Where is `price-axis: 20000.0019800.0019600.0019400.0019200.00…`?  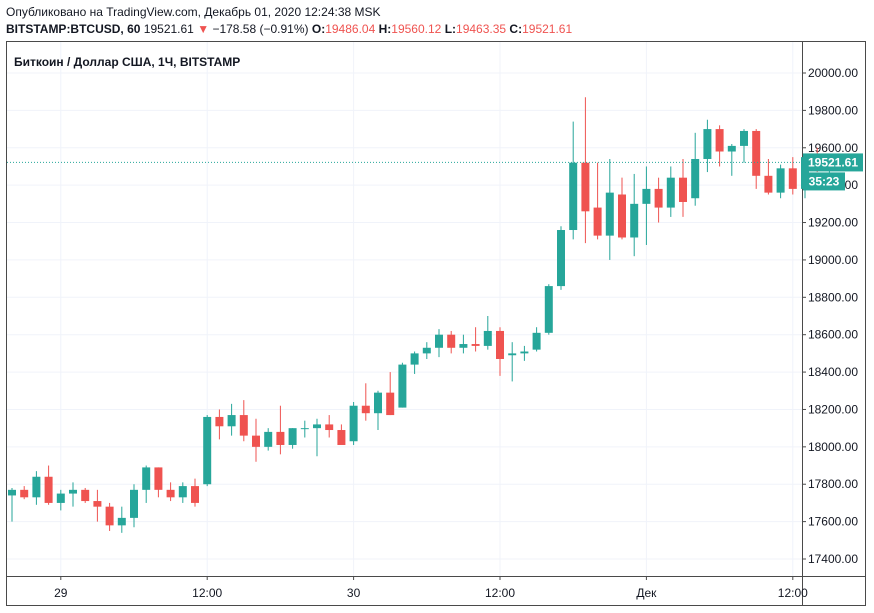
price-axis: 20000.0019800.0019600.0019400.0019200.00… is located at coordinates (830, 323).